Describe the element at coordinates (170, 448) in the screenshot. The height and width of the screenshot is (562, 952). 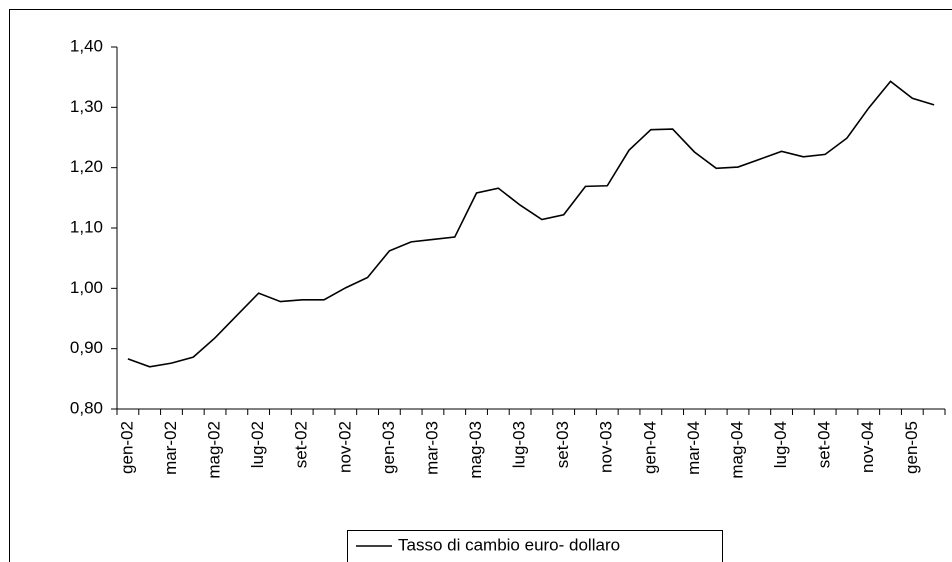
I see `x-tick-label: mar-02` at that location.